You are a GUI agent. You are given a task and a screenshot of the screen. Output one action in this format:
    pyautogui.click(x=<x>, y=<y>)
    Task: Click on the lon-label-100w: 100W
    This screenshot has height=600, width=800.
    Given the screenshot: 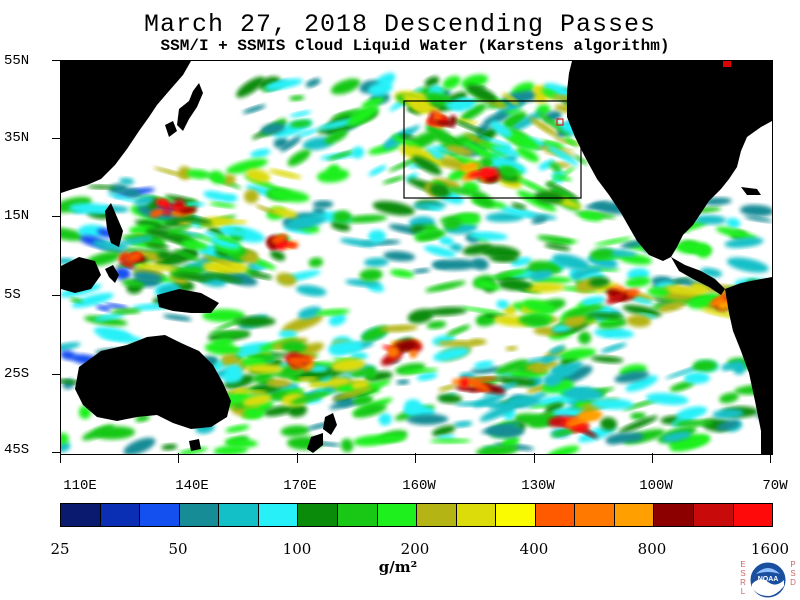 What is the action you would take?
    pyautogui.click(x=656, y=486)
    